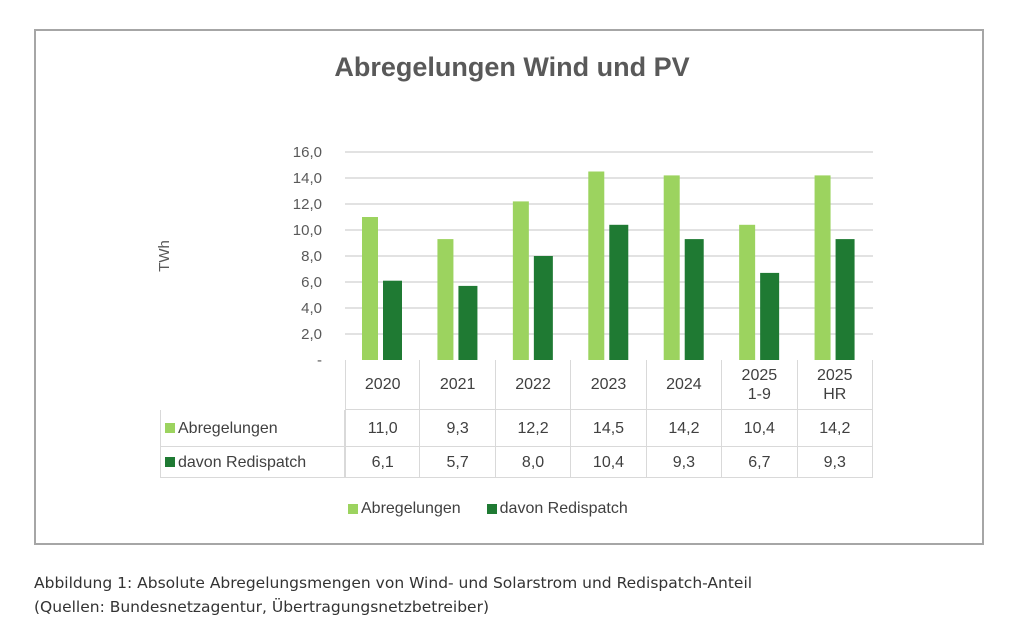 This screenshot has width=1024, height=639. What do you see at coordinates (311, 334) in the screenshot?
I see `y-tick-label: 2,0` at bounding box center [311, 334].